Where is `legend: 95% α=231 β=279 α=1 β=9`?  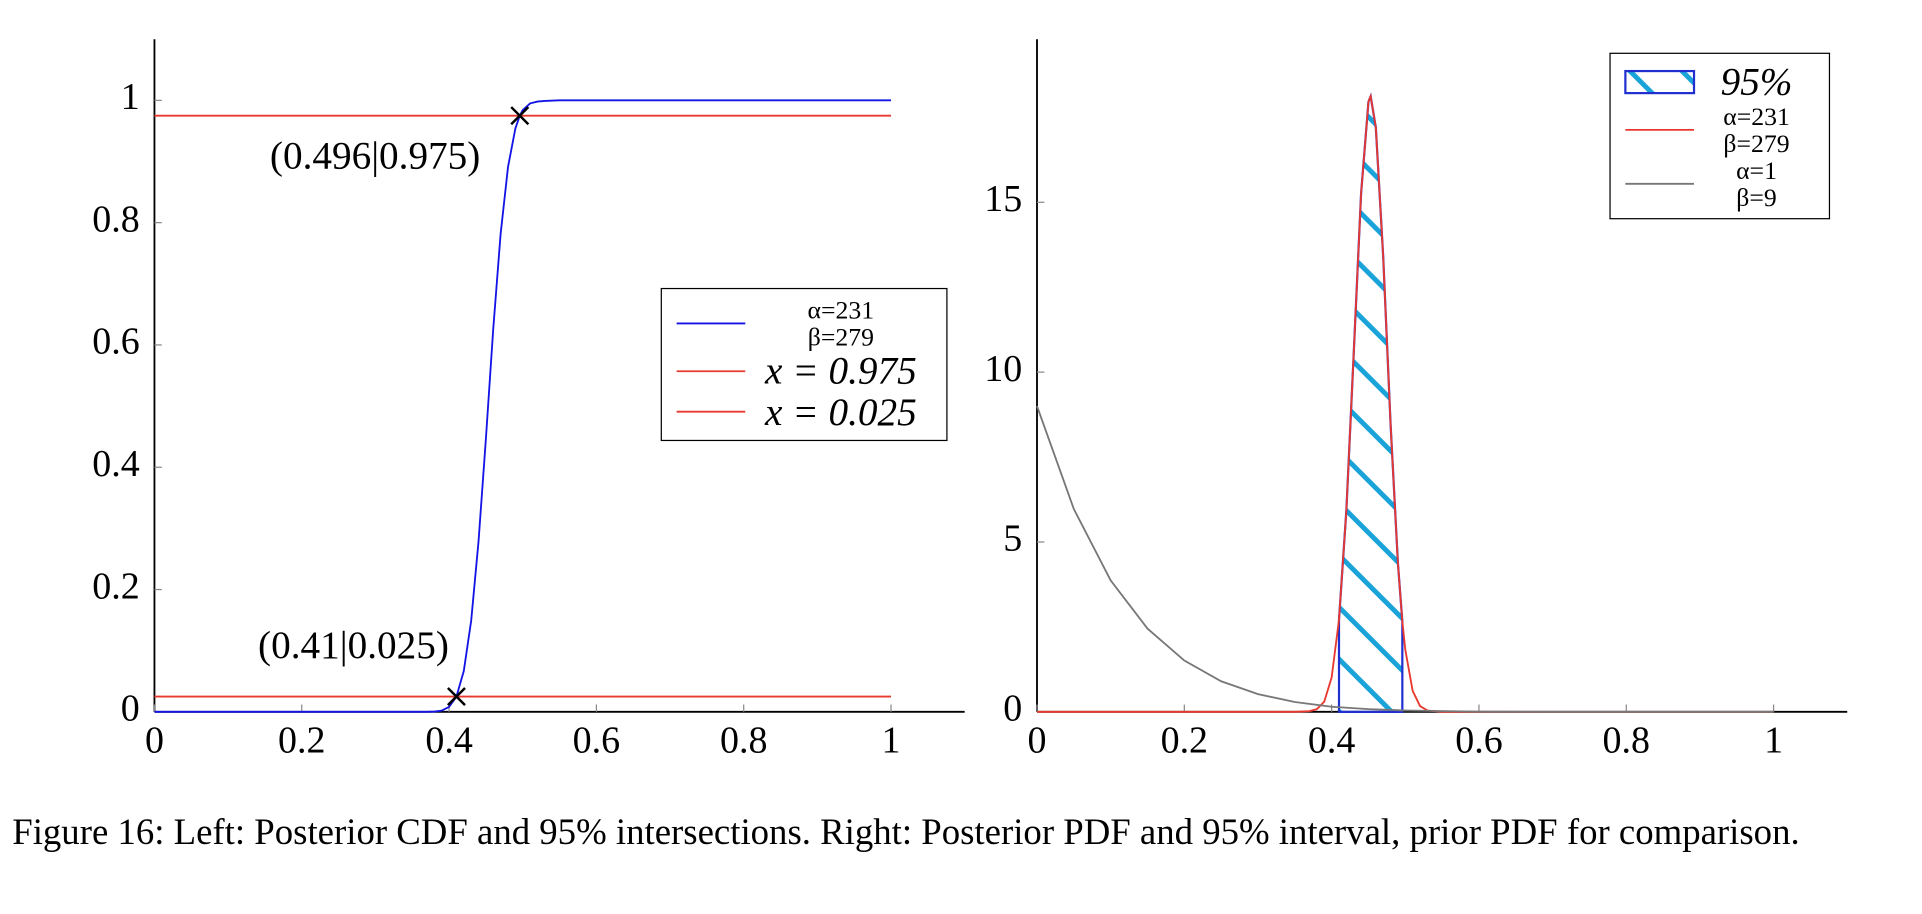
legend: 95% α=231 β=279 α=1 β=9 is located at coordinates (1720, 136).